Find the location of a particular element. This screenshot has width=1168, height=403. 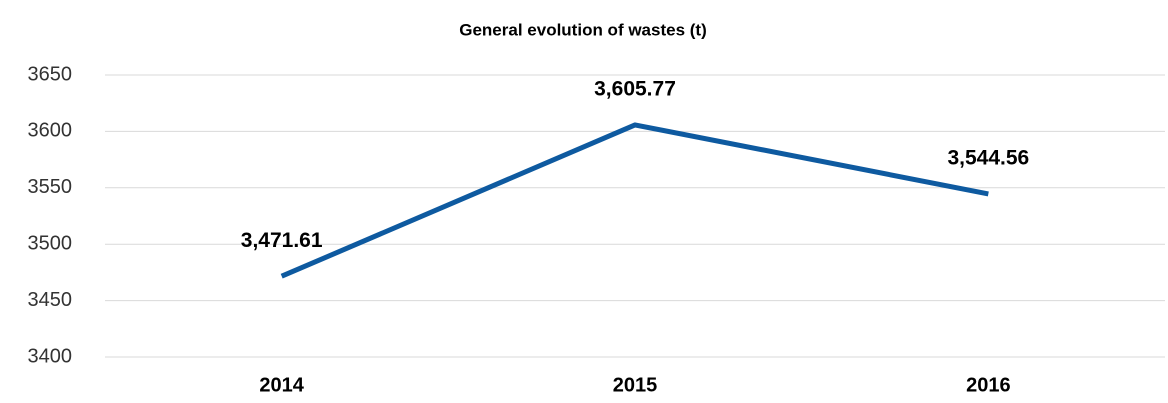

y-tick-label: 3450 is located at coordinates (50, 300).